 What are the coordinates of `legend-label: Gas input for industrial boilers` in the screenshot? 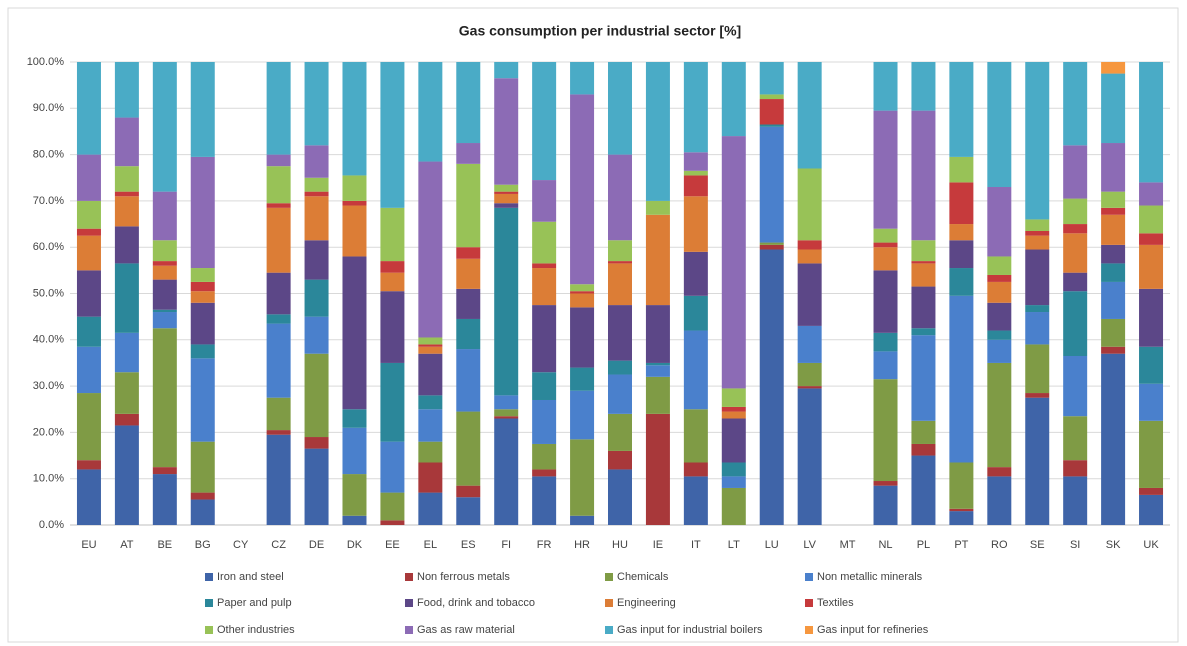 It's located at (690, 630).